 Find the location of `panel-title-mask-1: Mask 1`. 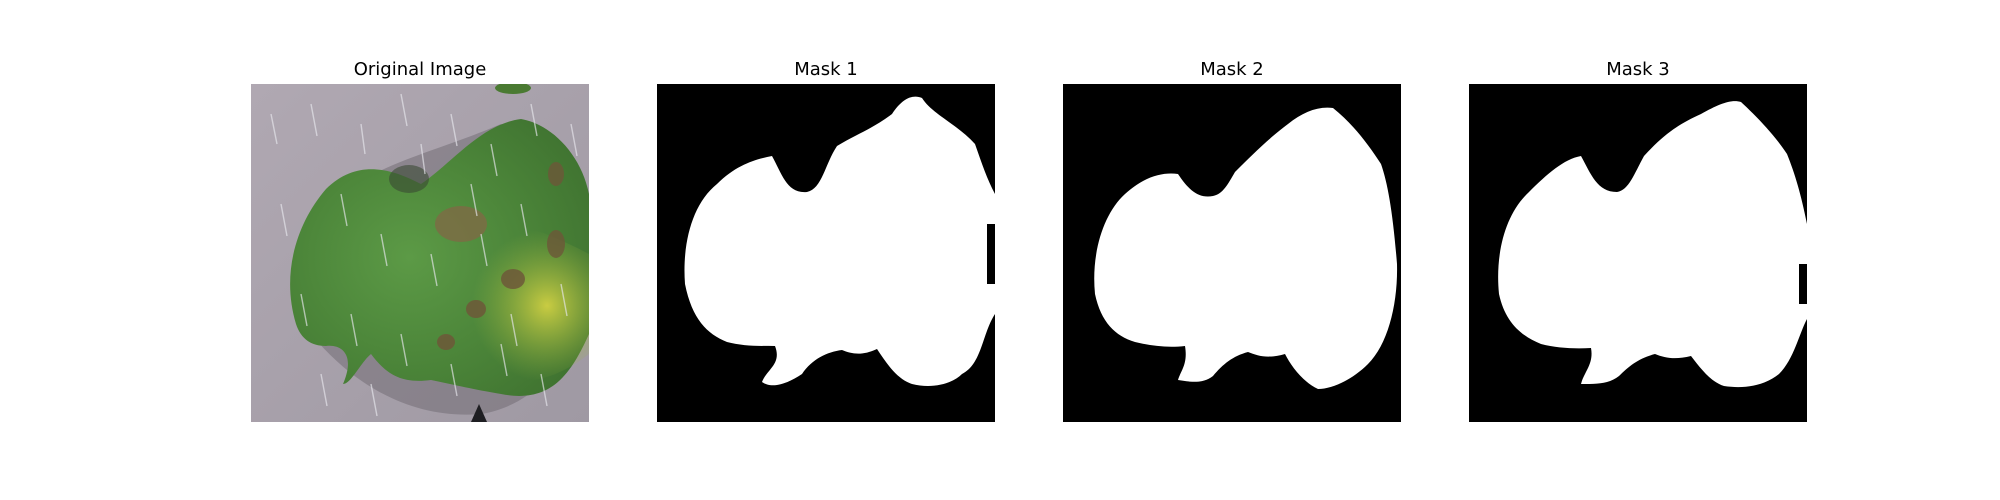

panel-title-mask-1: Mask 1 is located at coordinates (826, 69).